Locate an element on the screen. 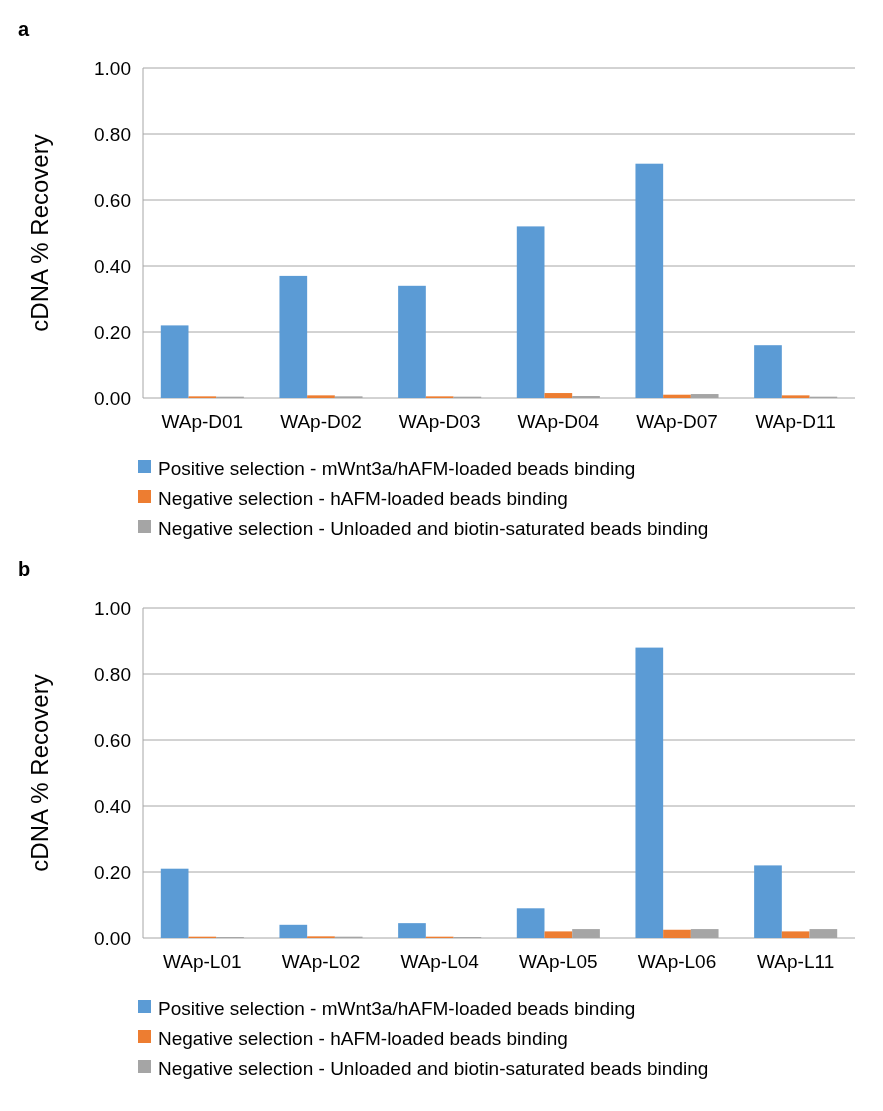 Image resolution: width=883 pixels, height=1111 pixels. x-tick-label: WAp-D01 is located at coordinates (202, 421).